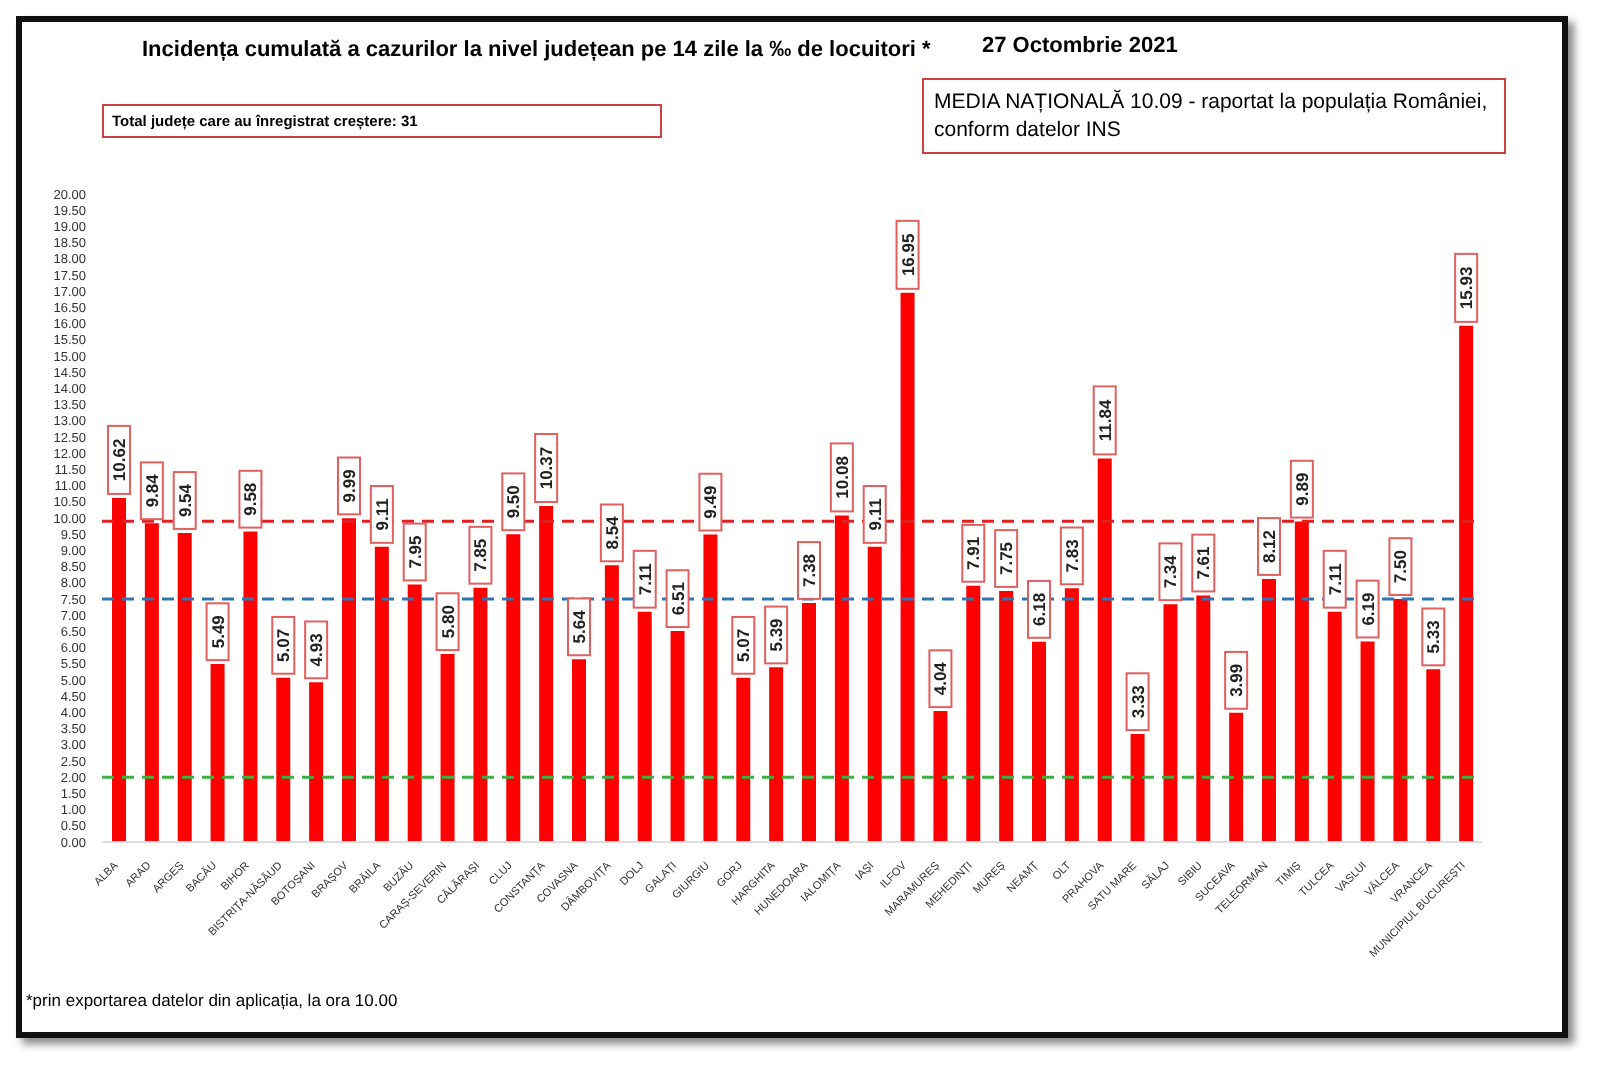 The width and height of the screenshot is (1600, 1072). I want to click on data-label: 7.38, so click(809, 570).